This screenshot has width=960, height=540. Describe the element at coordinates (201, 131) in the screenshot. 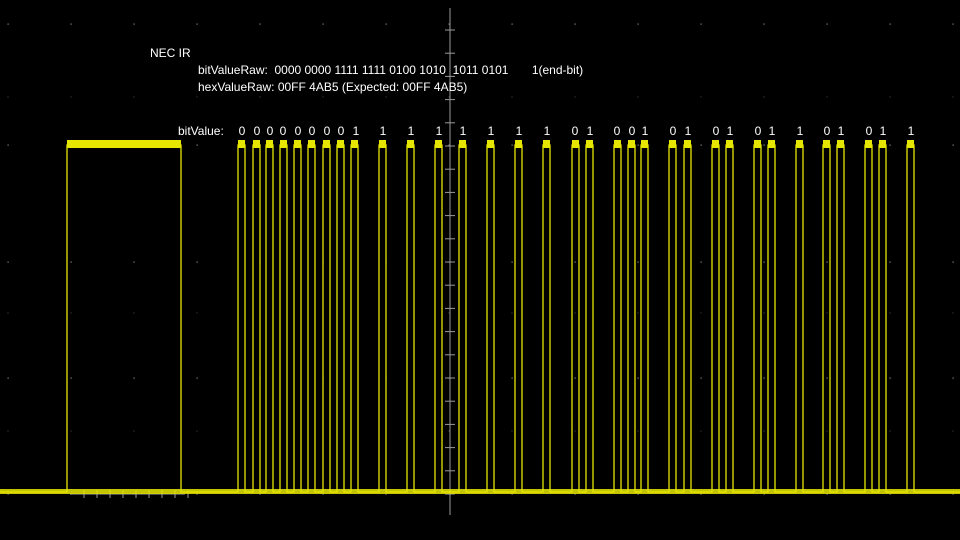

I see `bit-value-label: bitValue:` at that location.